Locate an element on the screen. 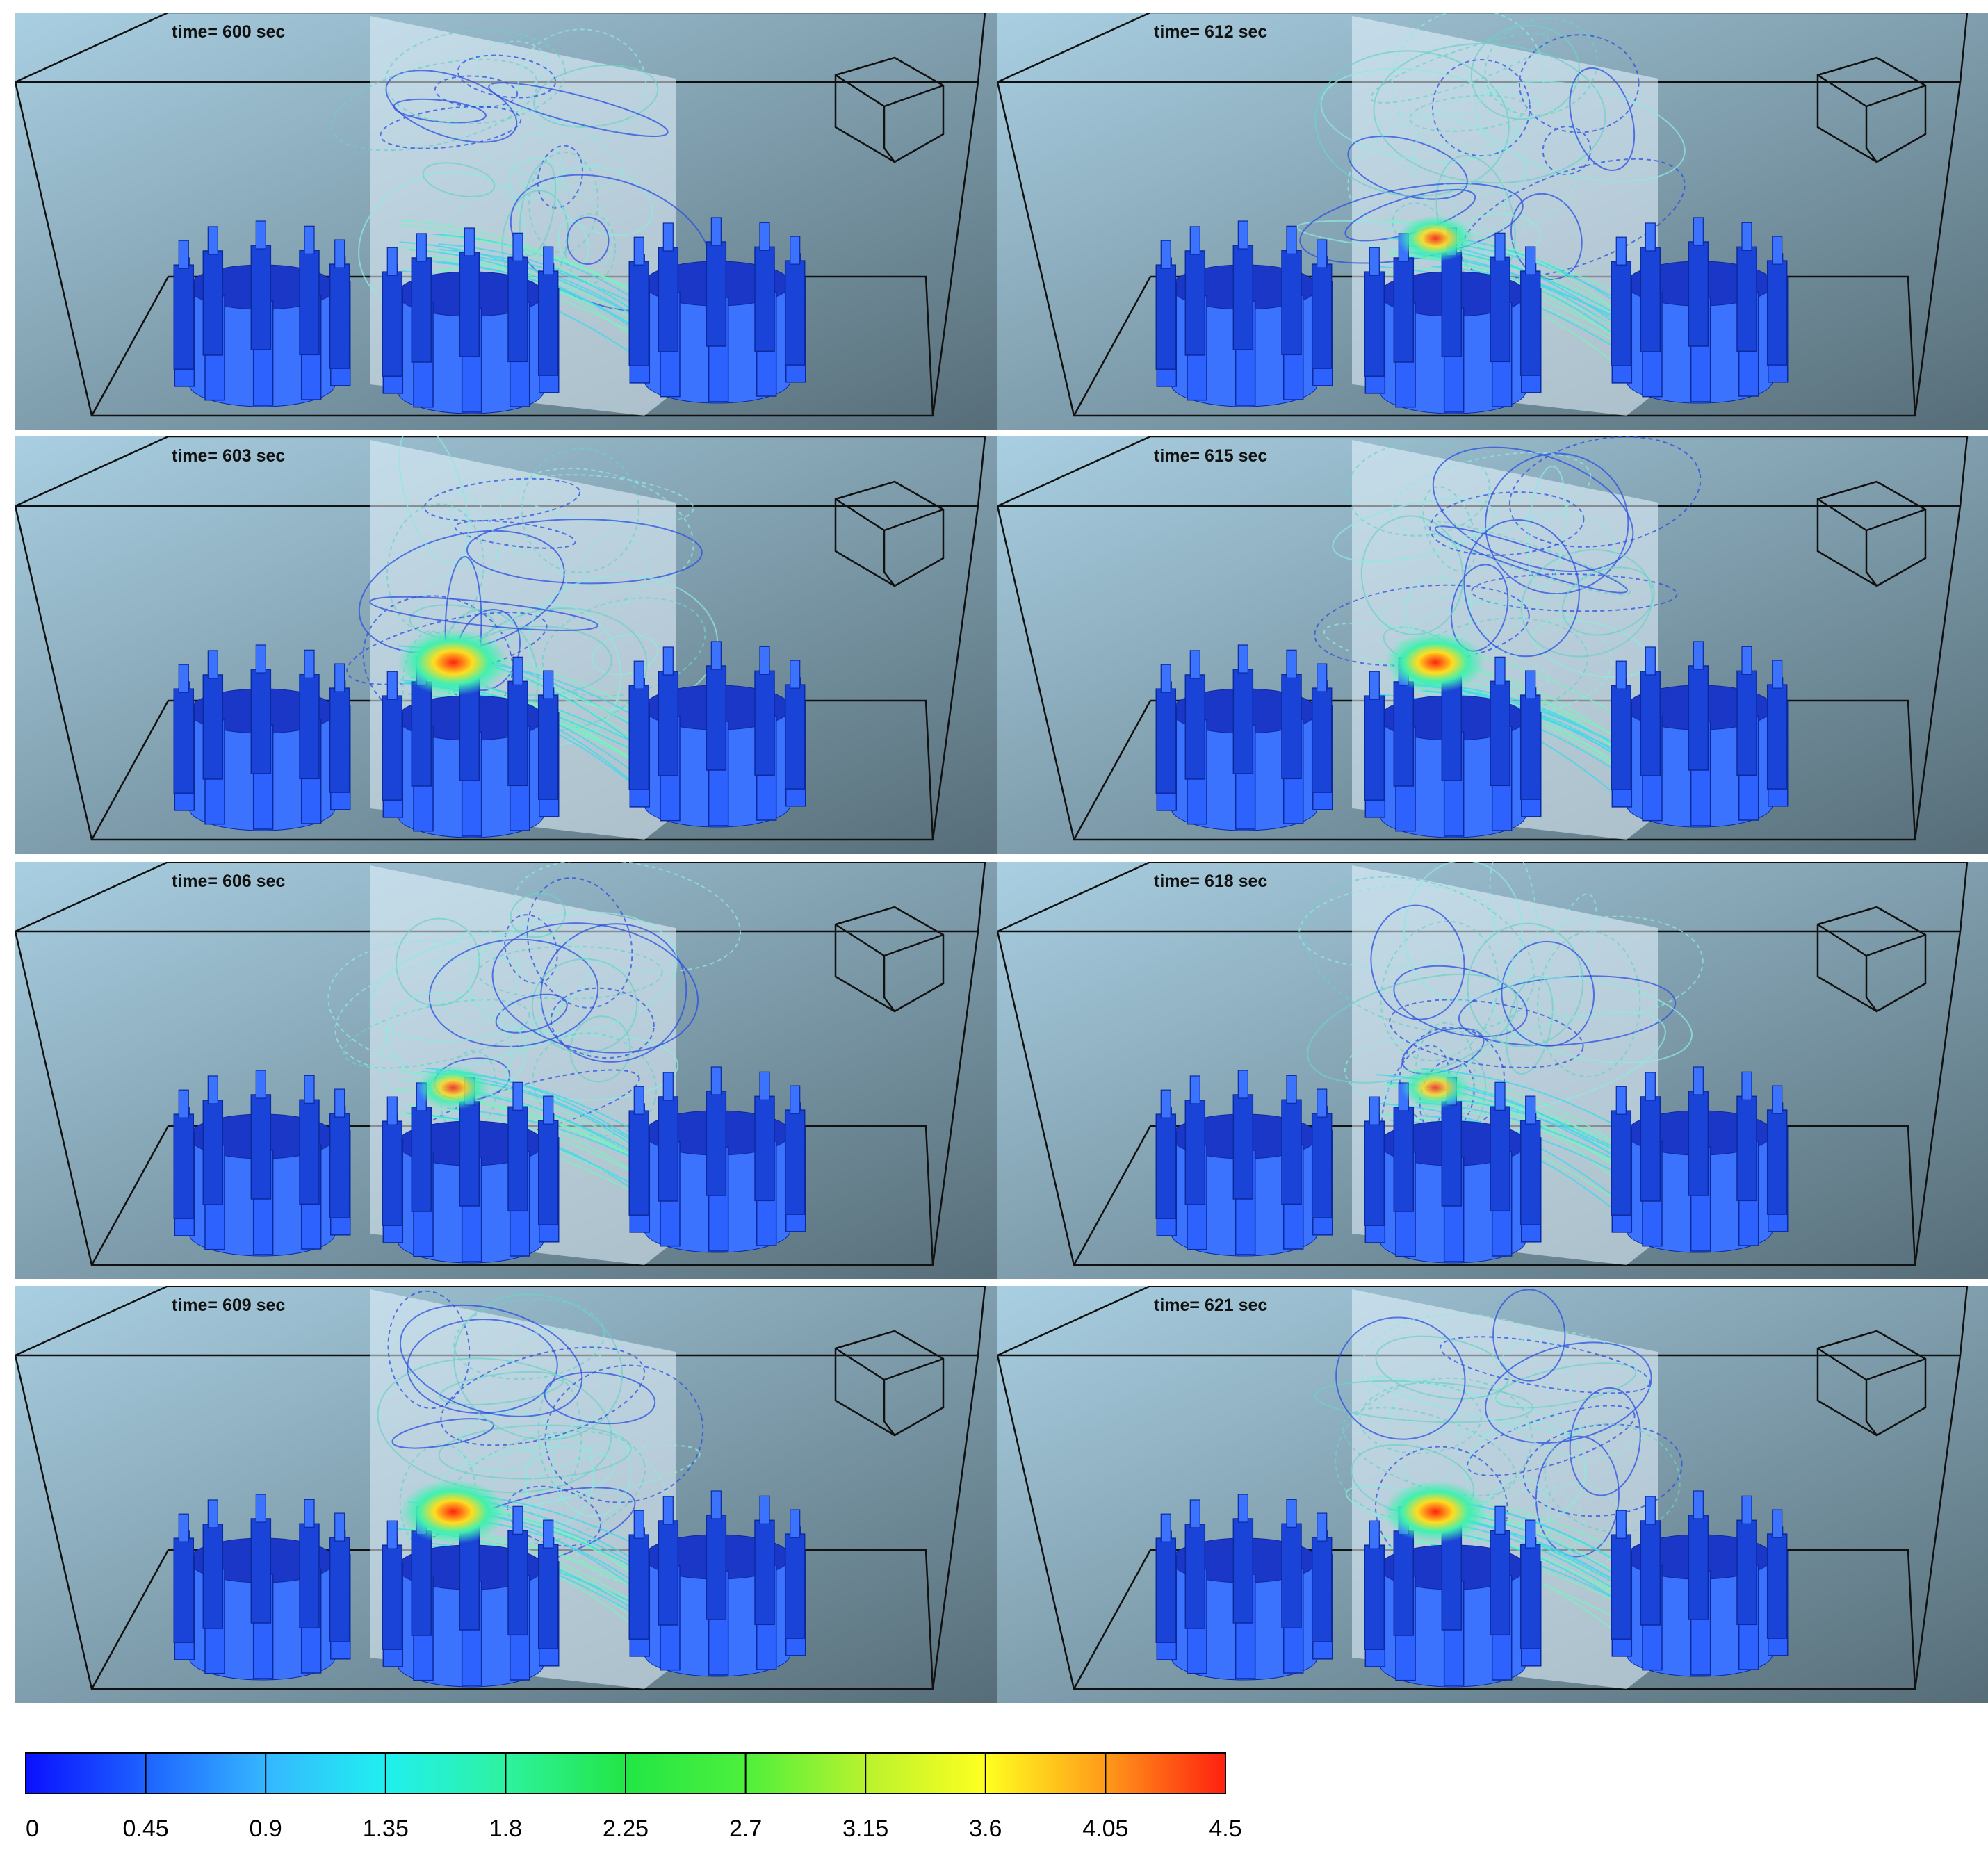 The width and height of the screenshot is (1988, 1853). colorbar-tick-label: 1.8 is located at coordinates (506, 1829).